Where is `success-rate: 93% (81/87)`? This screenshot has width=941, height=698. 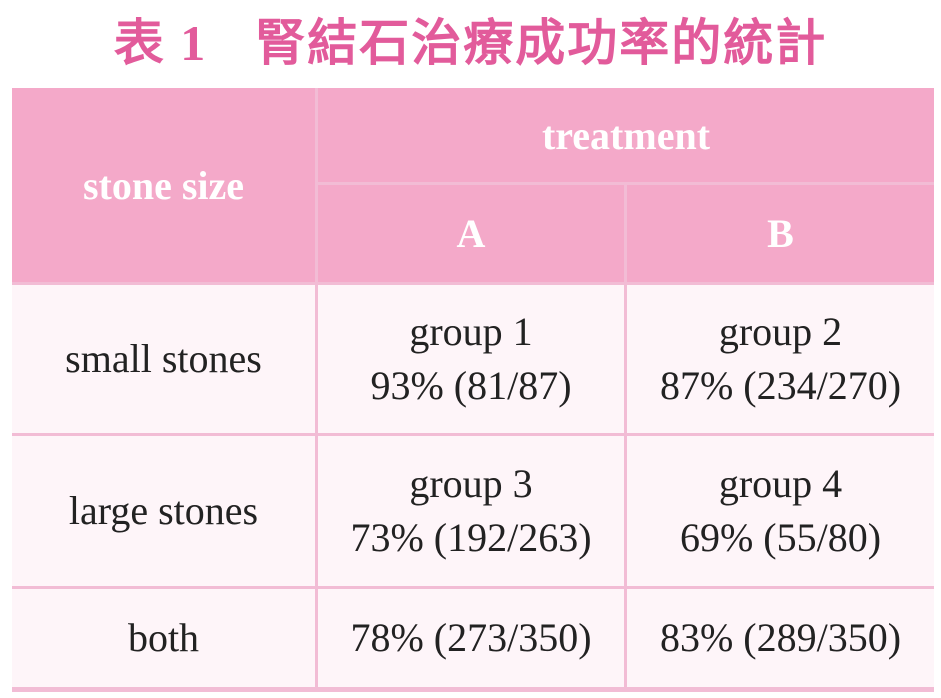
success-rate: 93% (81/87) is located at coordinates (471, 385).